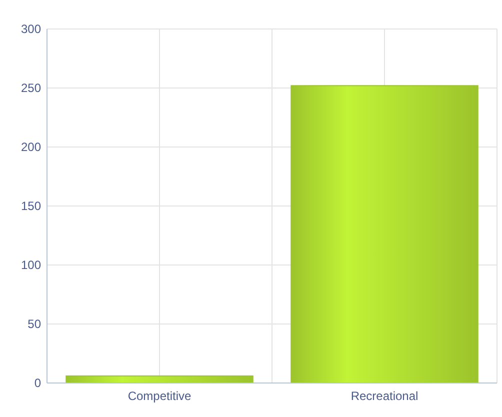 The image size is (502, 417). I want to click on y-tick-label: 0, so click(38, 383).